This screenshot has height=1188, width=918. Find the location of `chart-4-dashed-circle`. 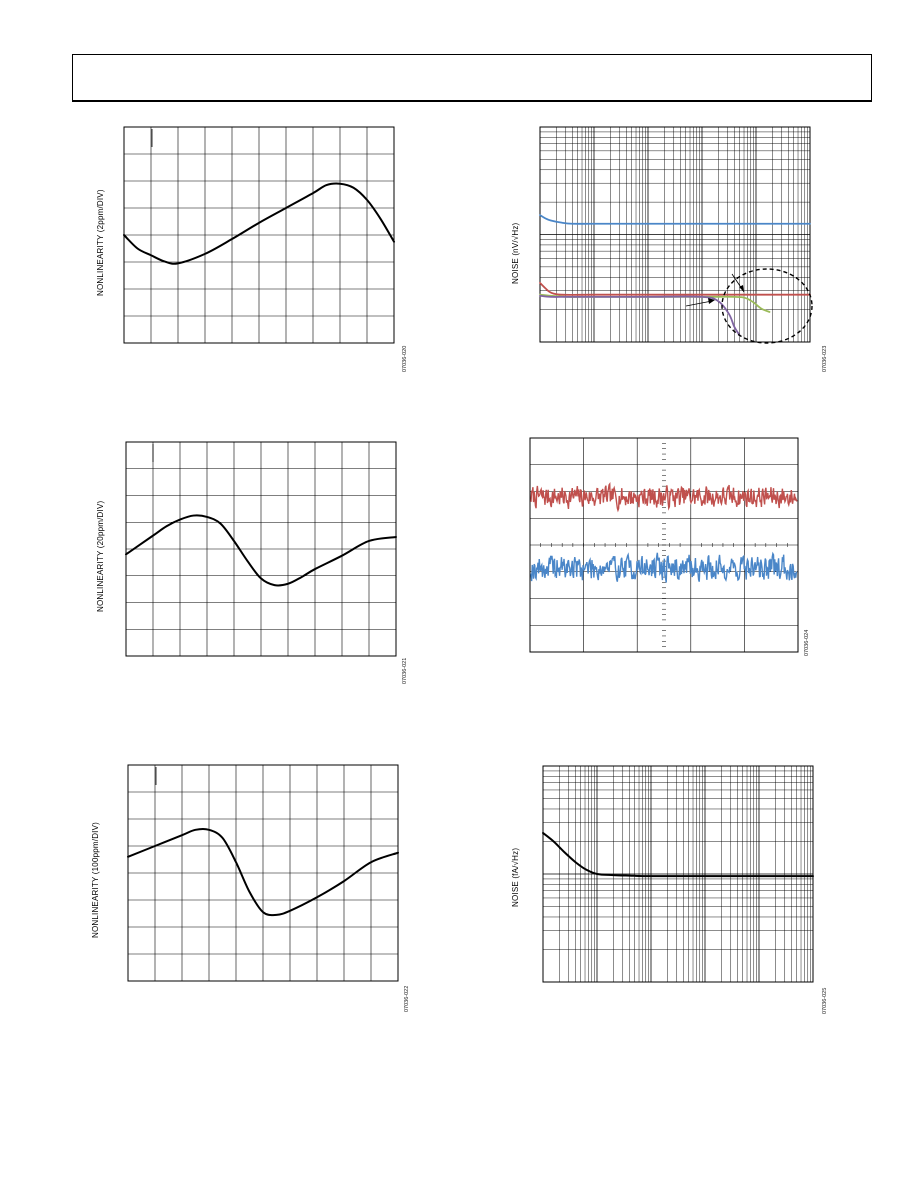

chart-4-dashed-circle is located at coordinates (767, 306).